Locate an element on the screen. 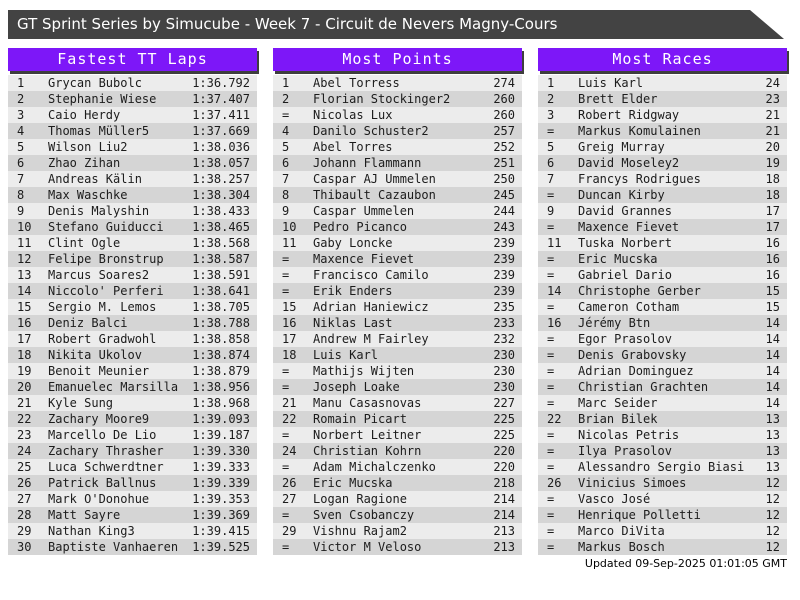  driver-name-cell: Patrick Ballnus is located at coordinates (102, 483).